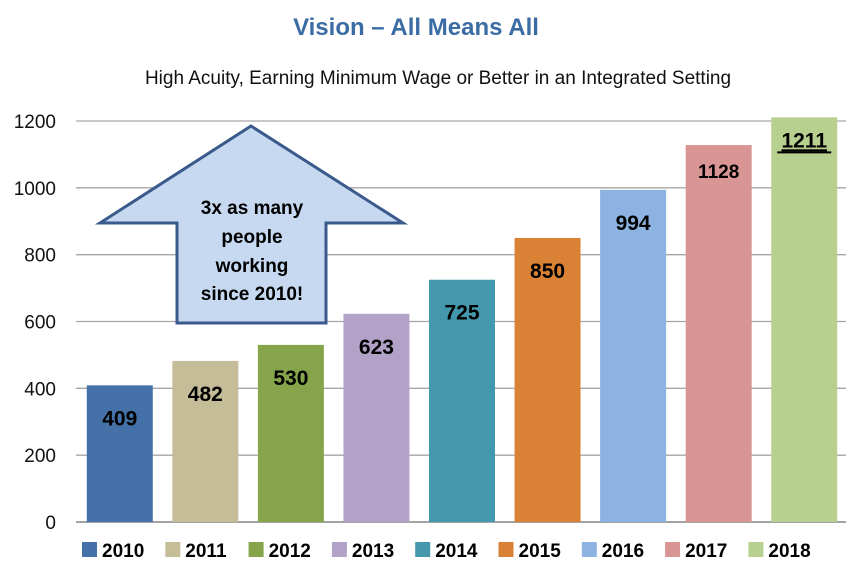 This screenshot has width=864, height=567. What do you see at coordinates (119, 418) in the screenshot?
I see `data-label-2010: 409` at bounding box center [119, 418].